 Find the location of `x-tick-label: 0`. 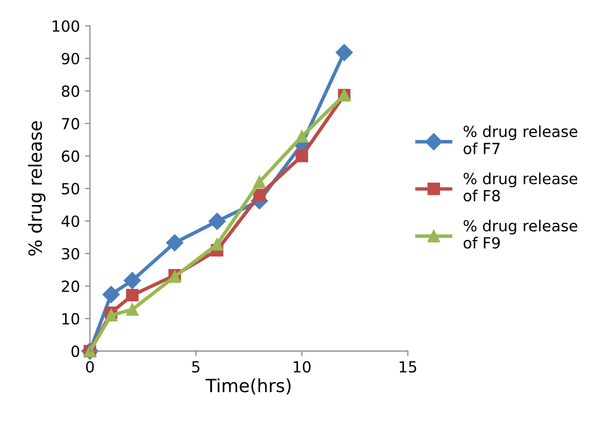

x-tick-label: 0 is located at coordinates (90, 367).